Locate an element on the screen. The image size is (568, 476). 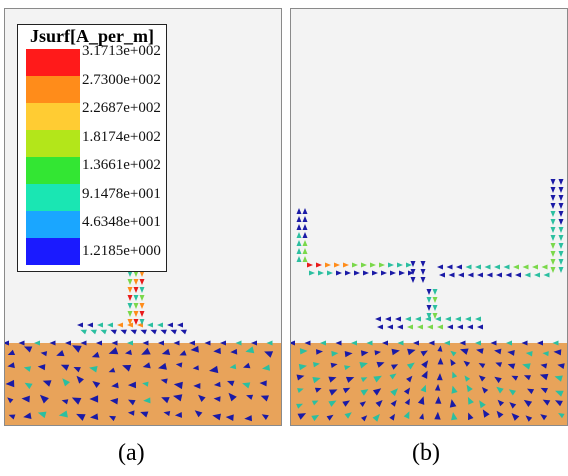
legend-tick-label: 2.7300e+002 is located at coordinates (121, 79).